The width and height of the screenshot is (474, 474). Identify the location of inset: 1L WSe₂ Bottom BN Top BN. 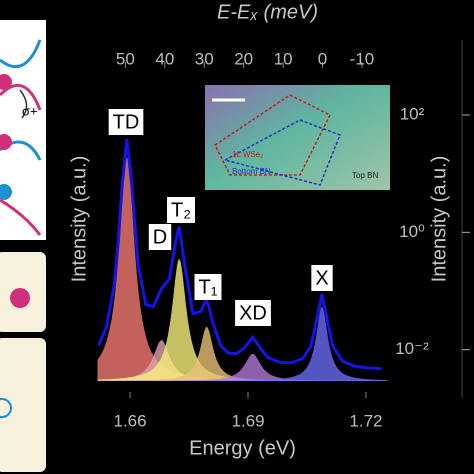
(297, 137).